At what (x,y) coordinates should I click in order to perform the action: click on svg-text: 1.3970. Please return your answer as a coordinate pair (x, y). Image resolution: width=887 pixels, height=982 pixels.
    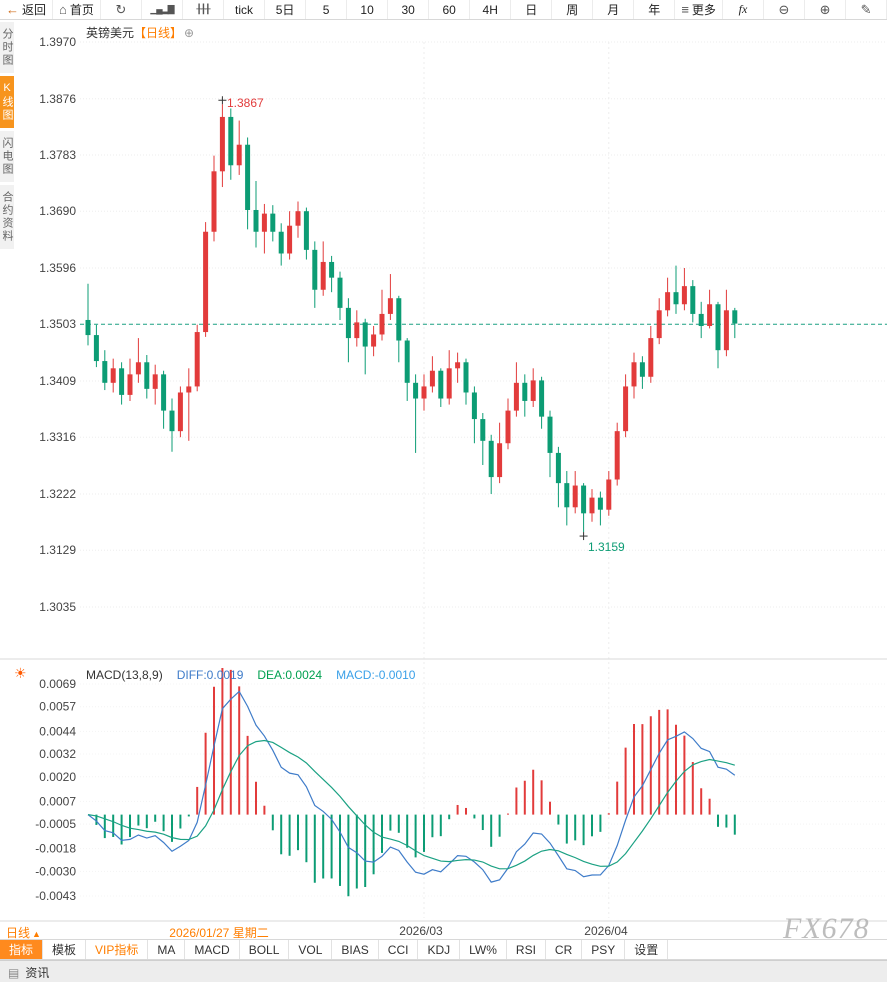
    Looking at the image, I should click on (57, 42).